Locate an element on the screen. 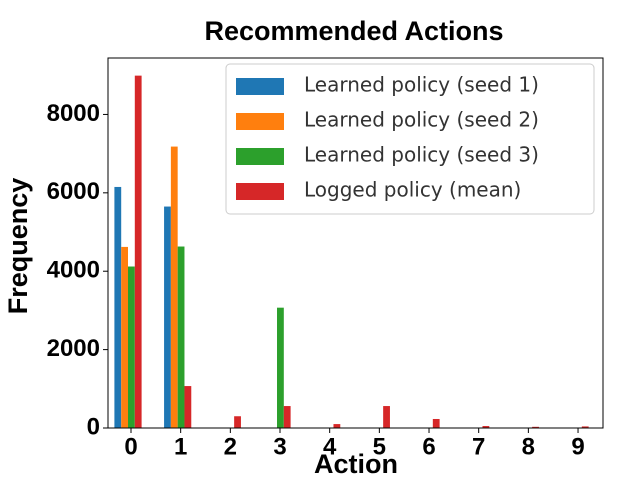 This screenshot has width=640, height=480. x-tick-label: 6 is located at coordinates (428, 446).